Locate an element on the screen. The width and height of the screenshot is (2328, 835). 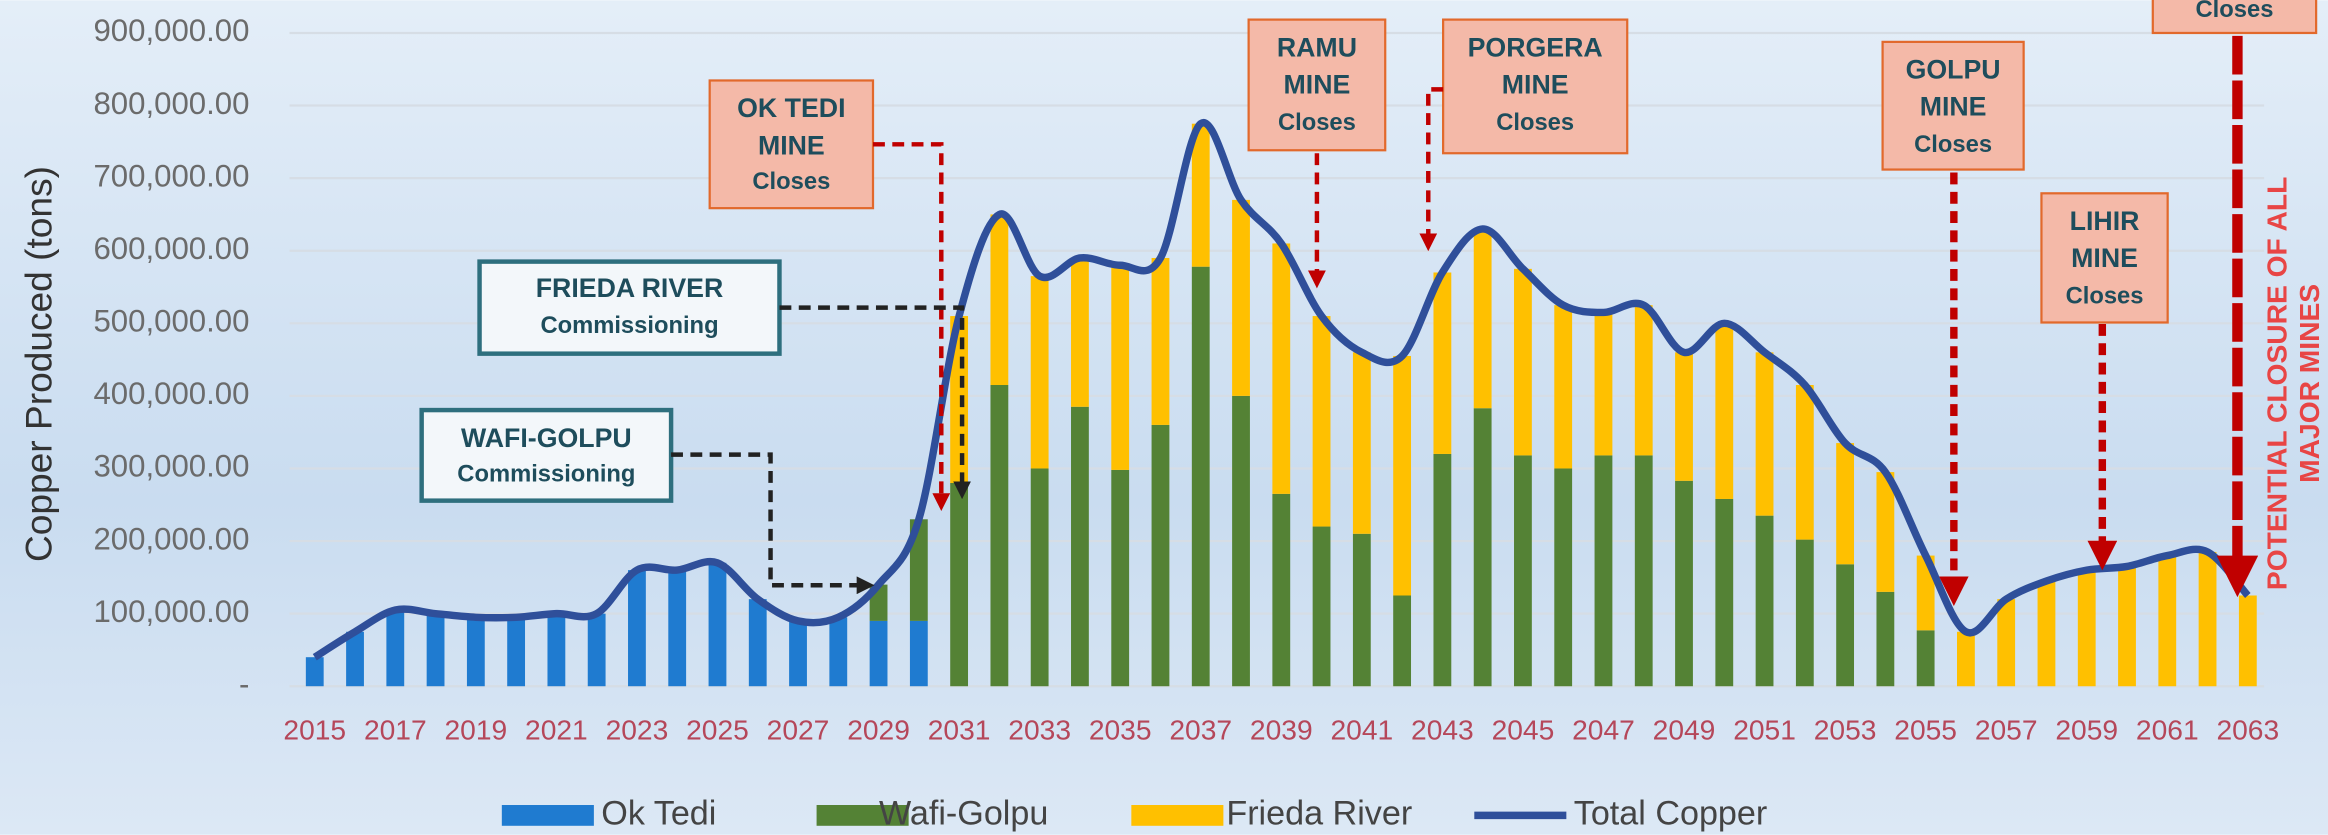
annotation-text: Commissioning is located at coordinates (546, 474).